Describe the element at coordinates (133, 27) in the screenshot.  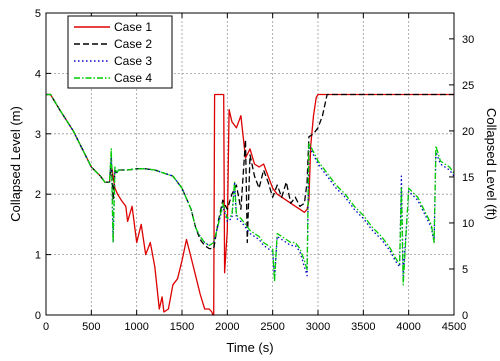
I see `legend-label-1: Case 1` at that location.